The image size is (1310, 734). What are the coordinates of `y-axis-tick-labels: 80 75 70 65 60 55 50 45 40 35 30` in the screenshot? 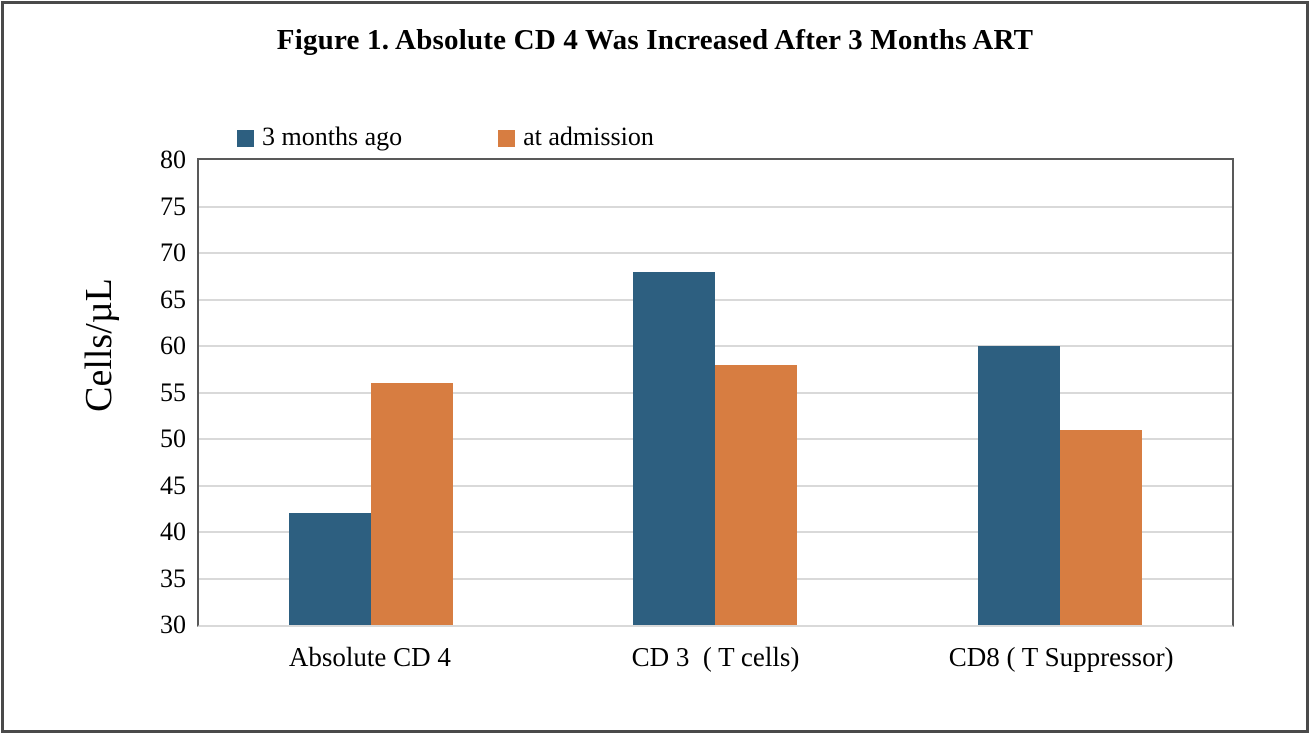 It's located at (93, 392).